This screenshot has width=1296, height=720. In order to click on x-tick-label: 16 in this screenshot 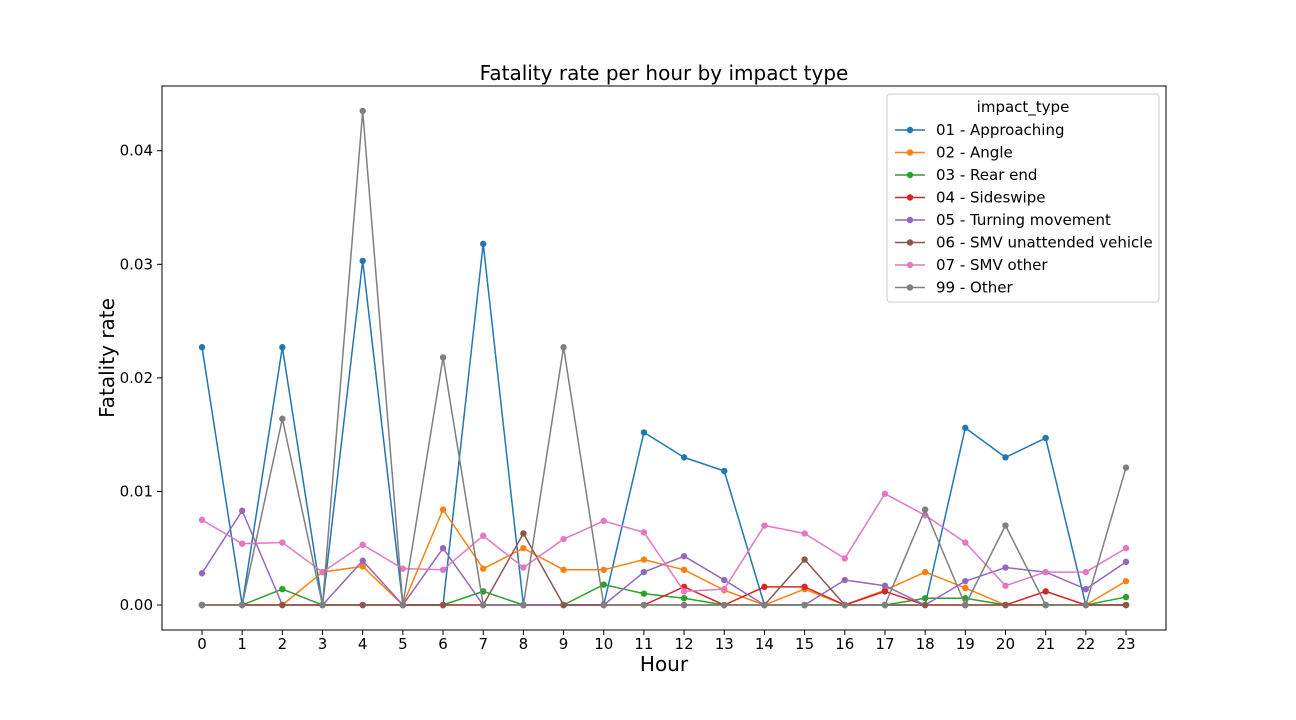, I will do `click(844, 644)`.